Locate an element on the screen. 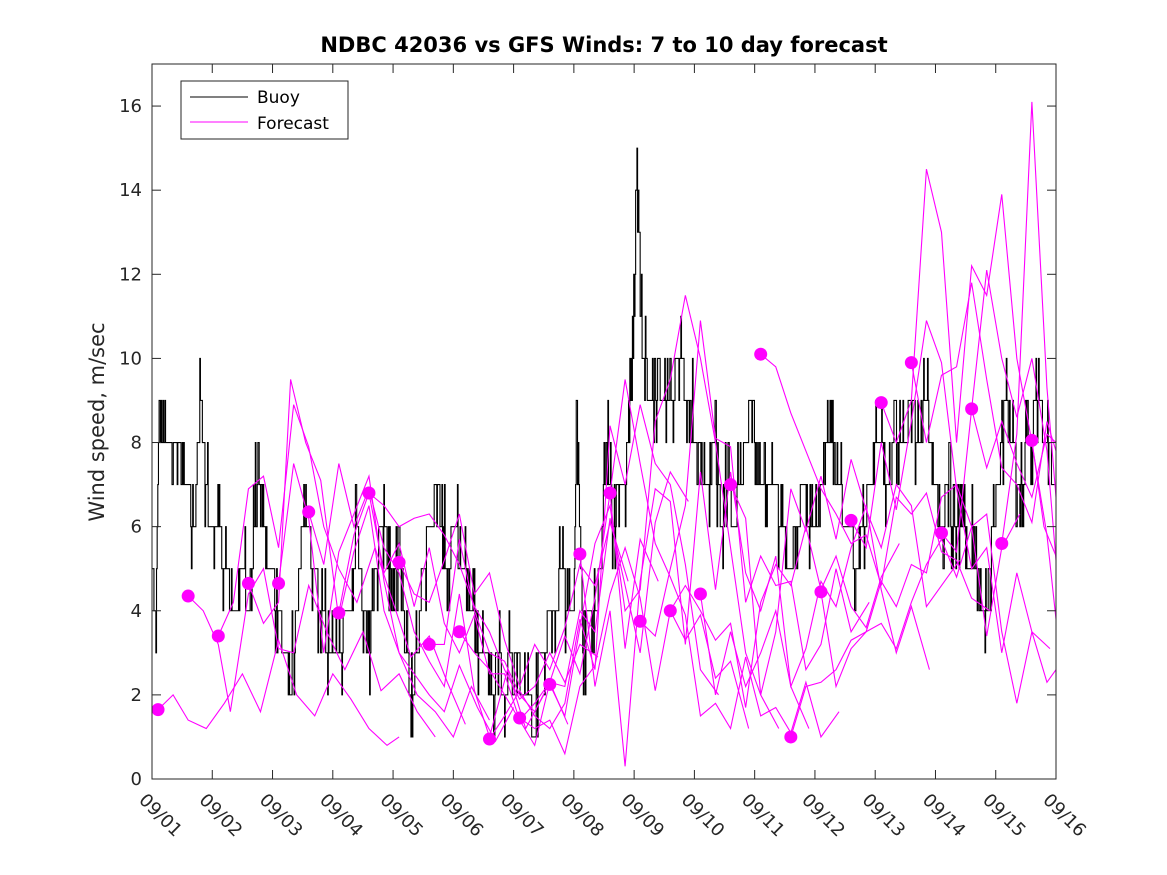 Image resolution: width=1167 pixels, height=875 pixels. y-tick-label: 14 is located at coordinates (130, 190).